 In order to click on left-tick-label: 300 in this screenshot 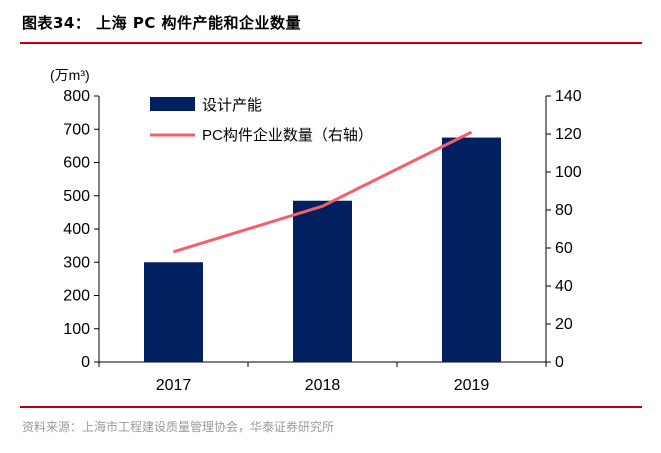, I will do `click(76, 262)`.